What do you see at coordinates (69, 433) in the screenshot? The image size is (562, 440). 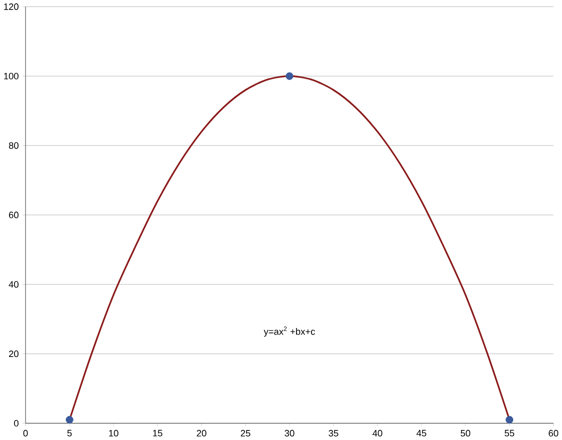 I see `x-tick-label: 5` at bounding box center [69, 433].